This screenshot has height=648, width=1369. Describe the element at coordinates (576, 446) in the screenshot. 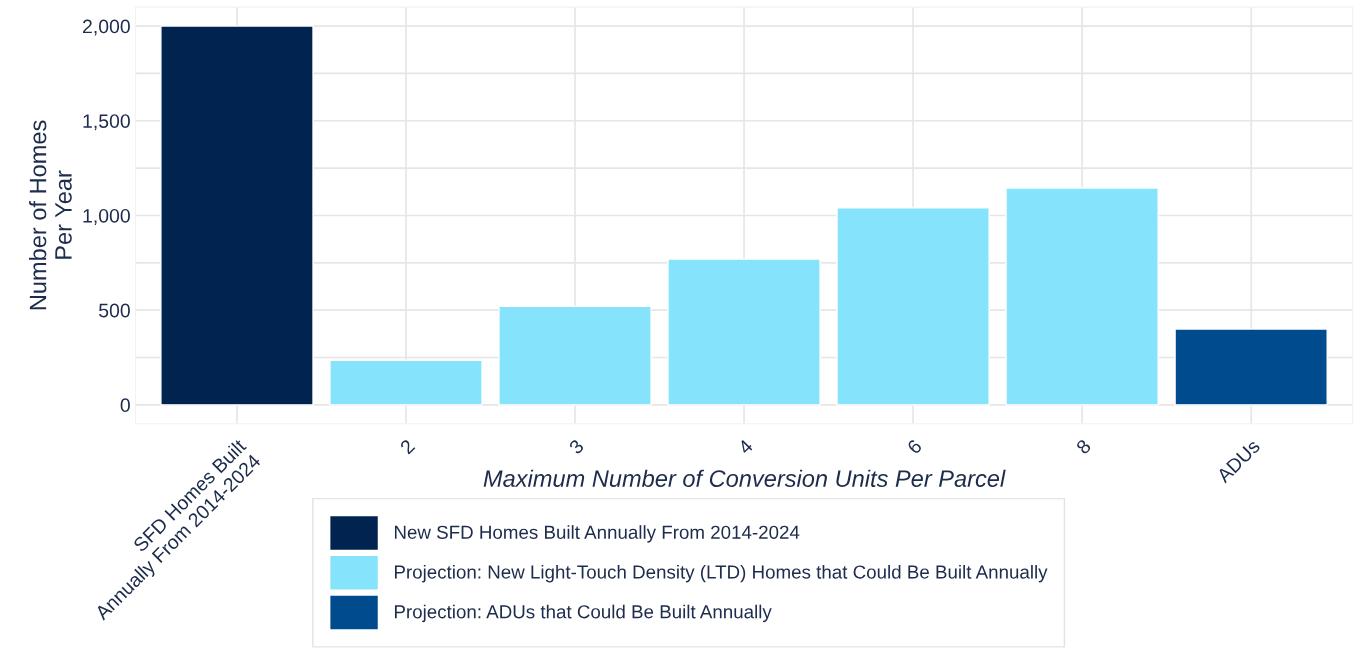

I see `x-tick-label: 3` at that location.